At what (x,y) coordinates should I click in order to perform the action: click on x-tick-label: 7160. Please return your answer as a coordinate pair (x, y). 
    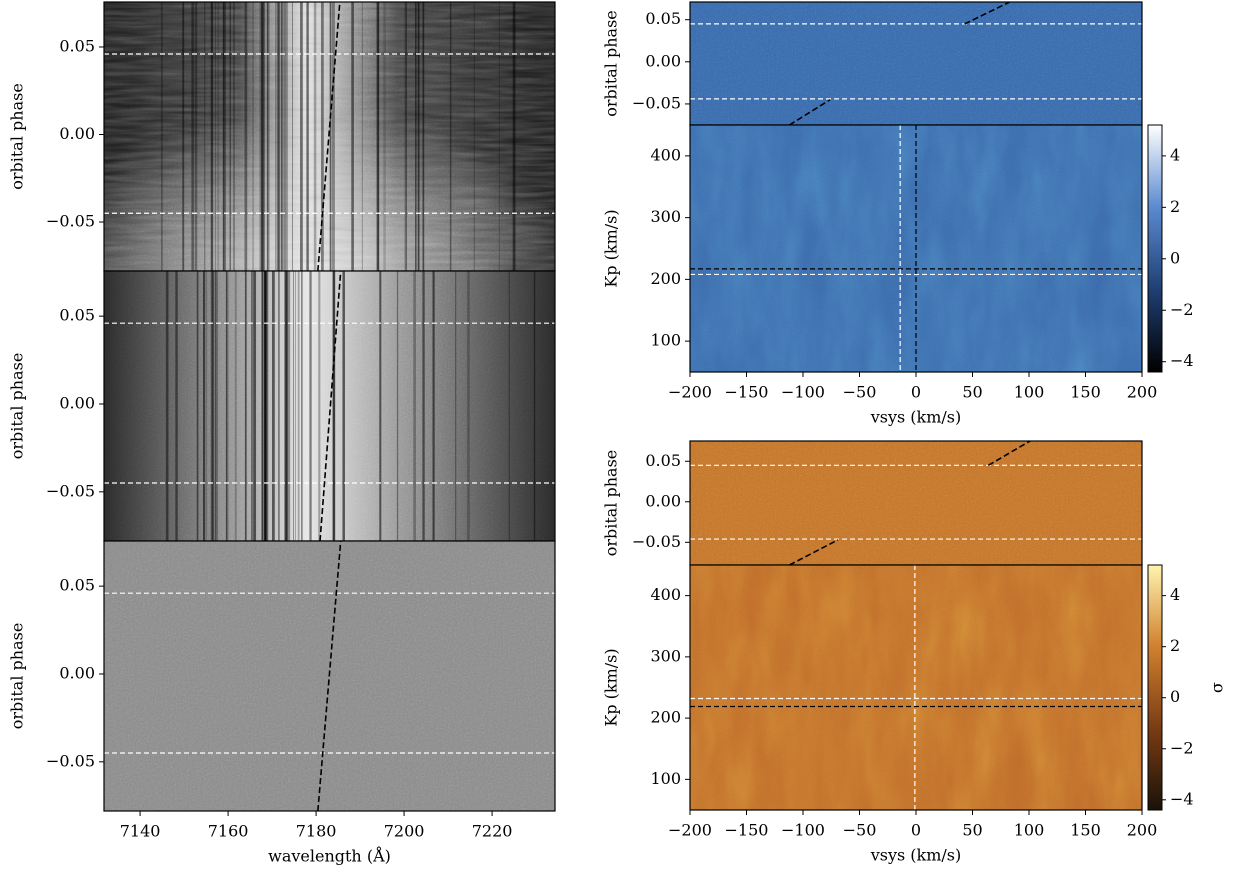
    Looking at the image, I should click on (228, 831).